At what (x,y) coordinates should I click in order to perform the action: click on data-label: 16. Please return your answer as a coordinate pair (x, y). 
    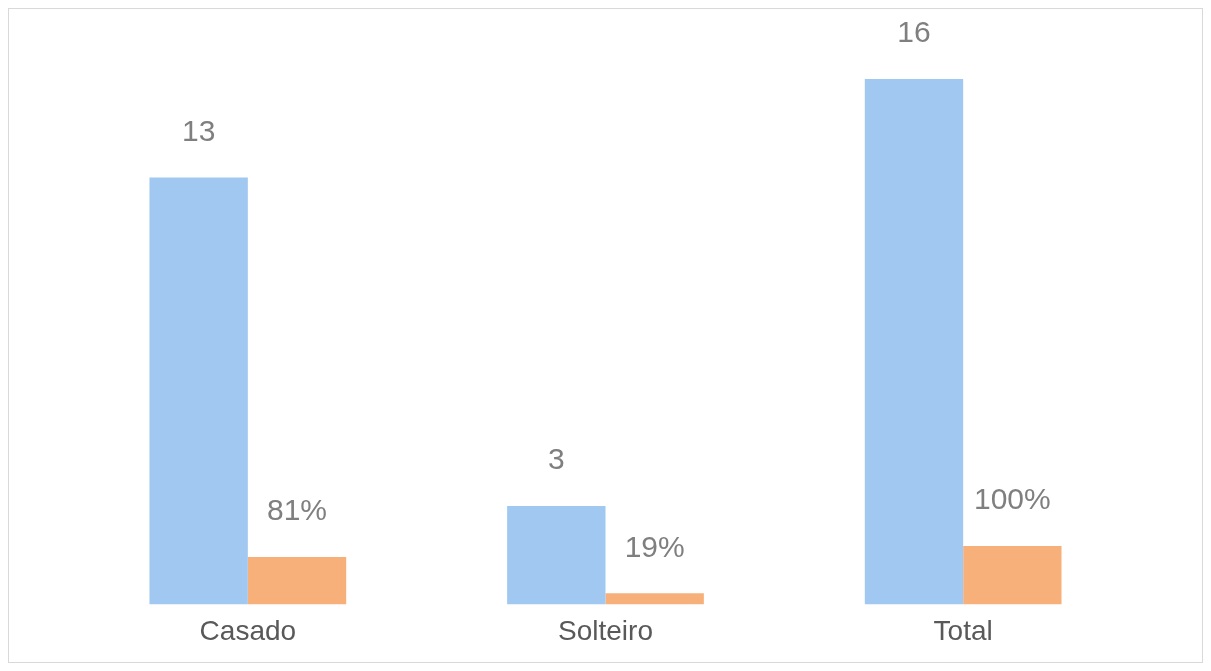
    Looking at the image, I should click on (914, 32).